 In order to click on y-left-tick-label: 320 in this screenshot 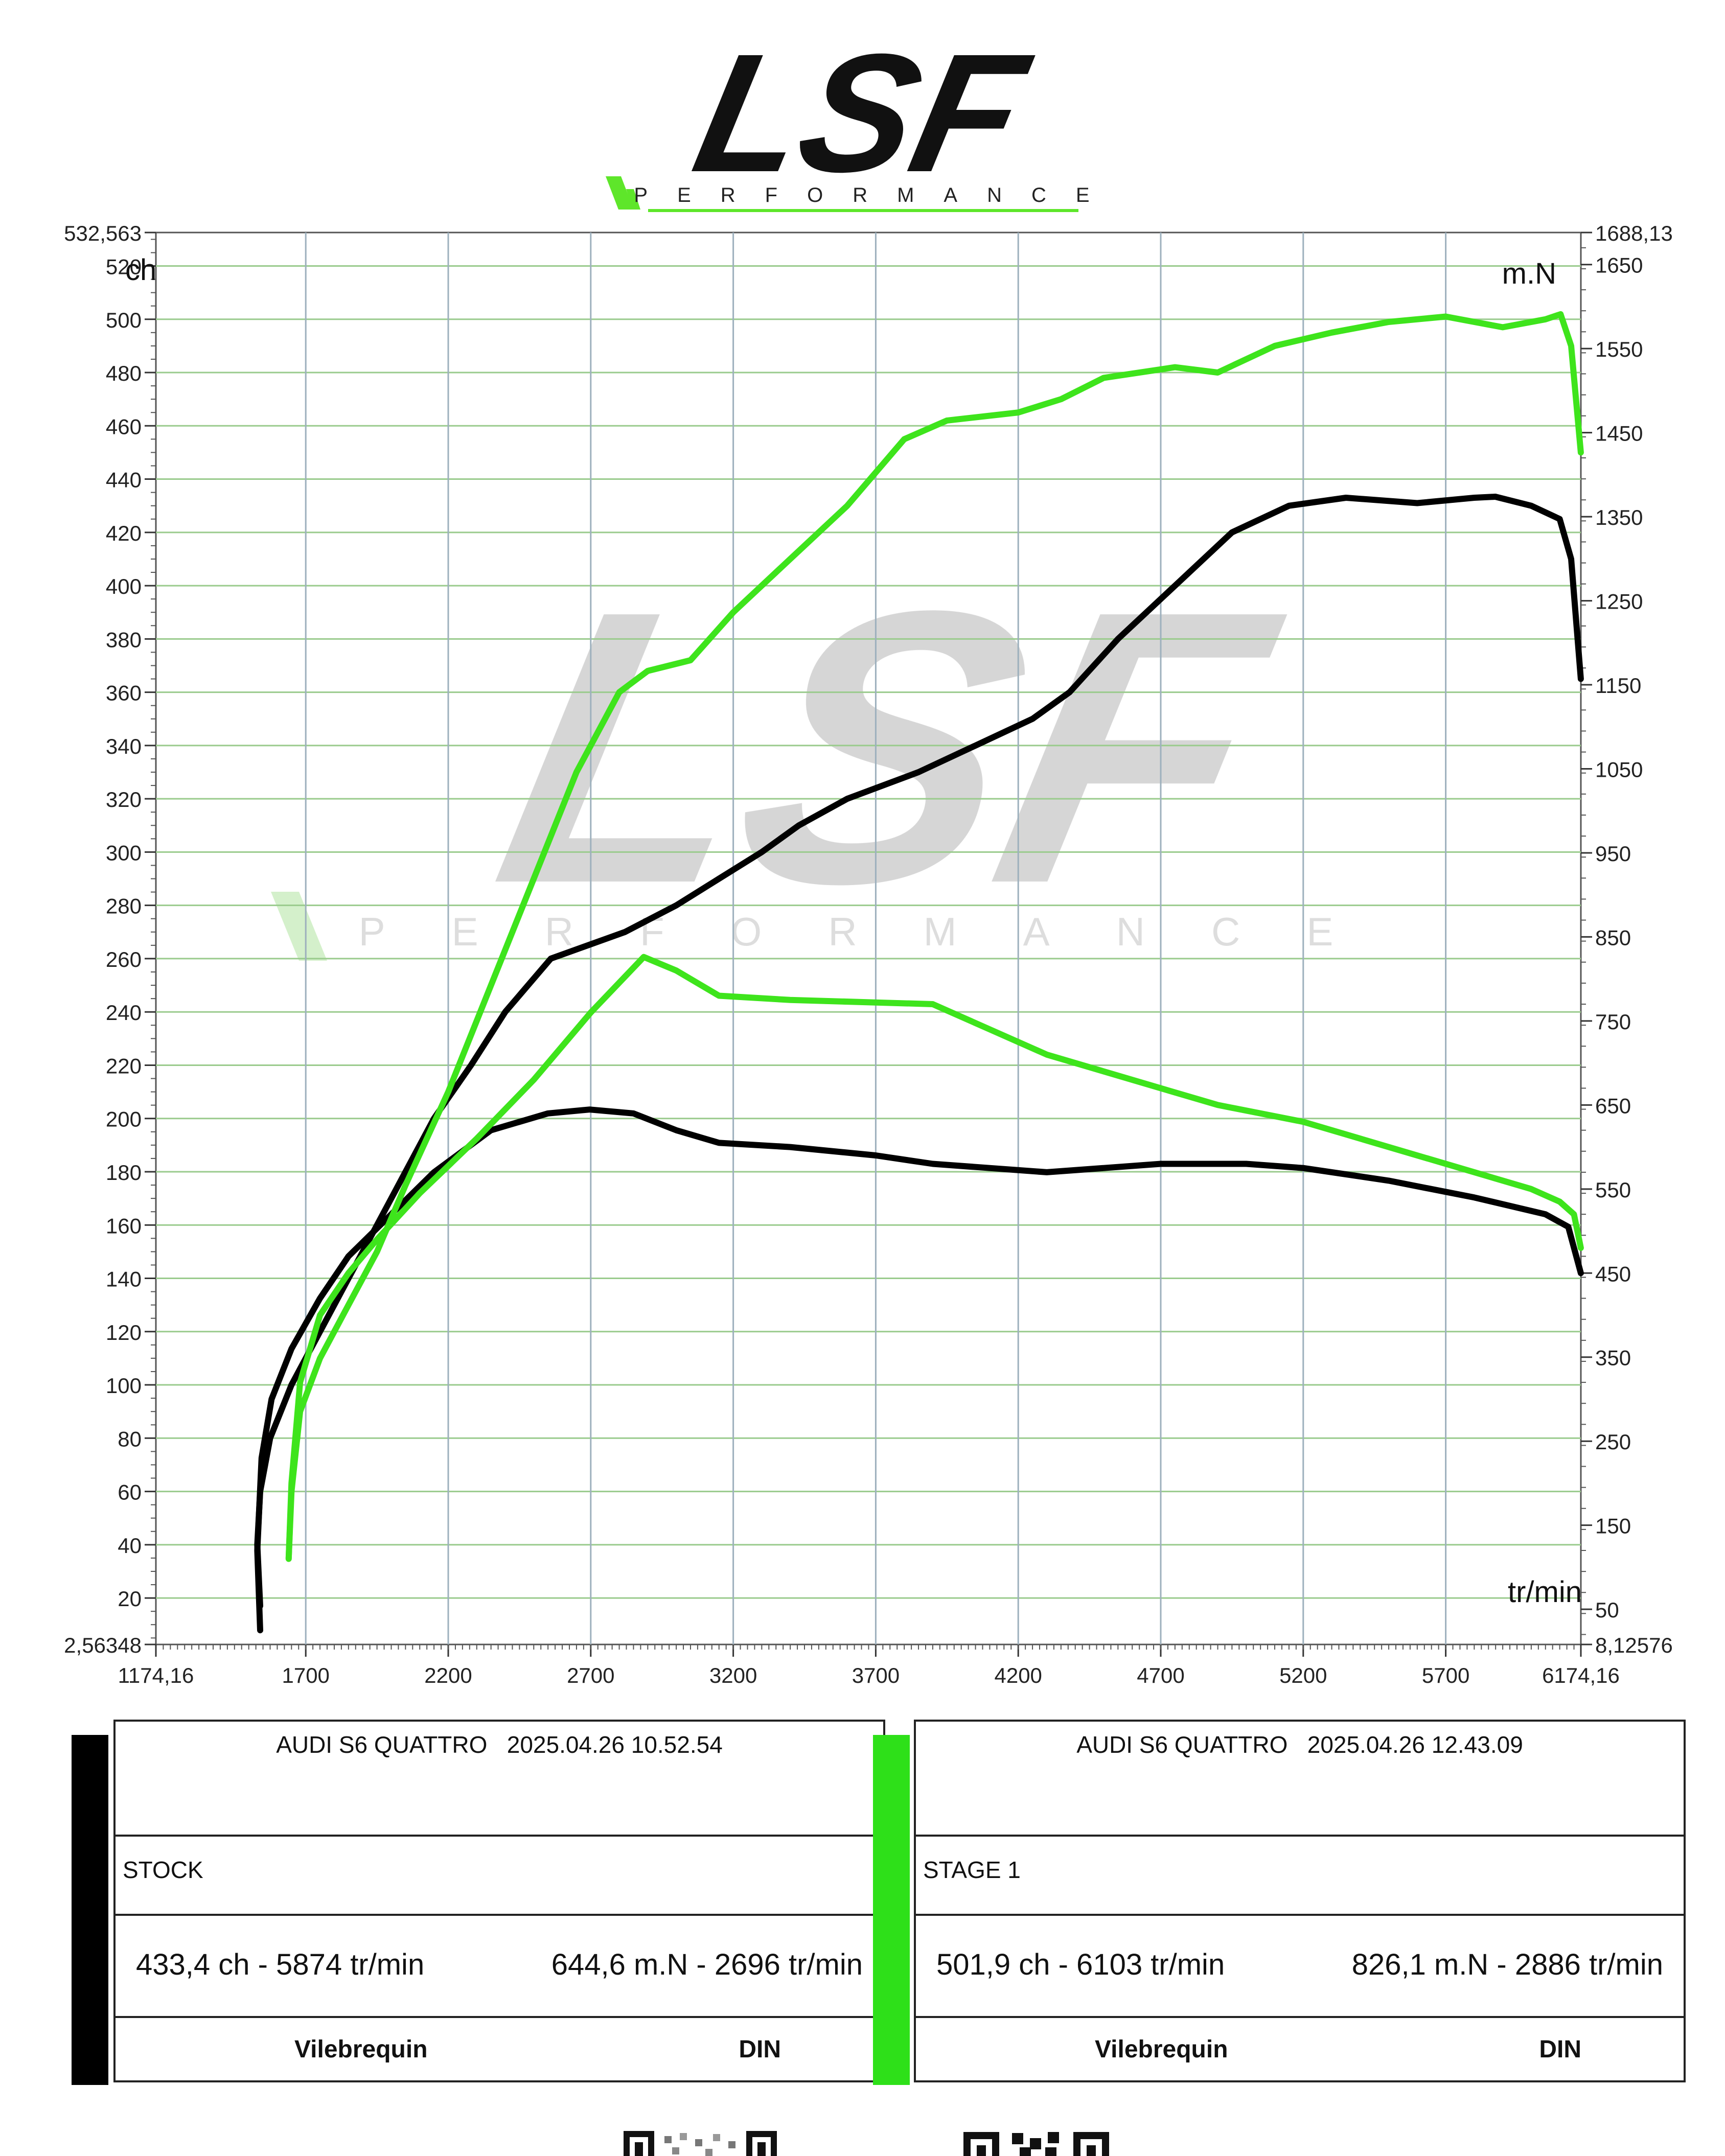, I will do `click(124, 799)`.